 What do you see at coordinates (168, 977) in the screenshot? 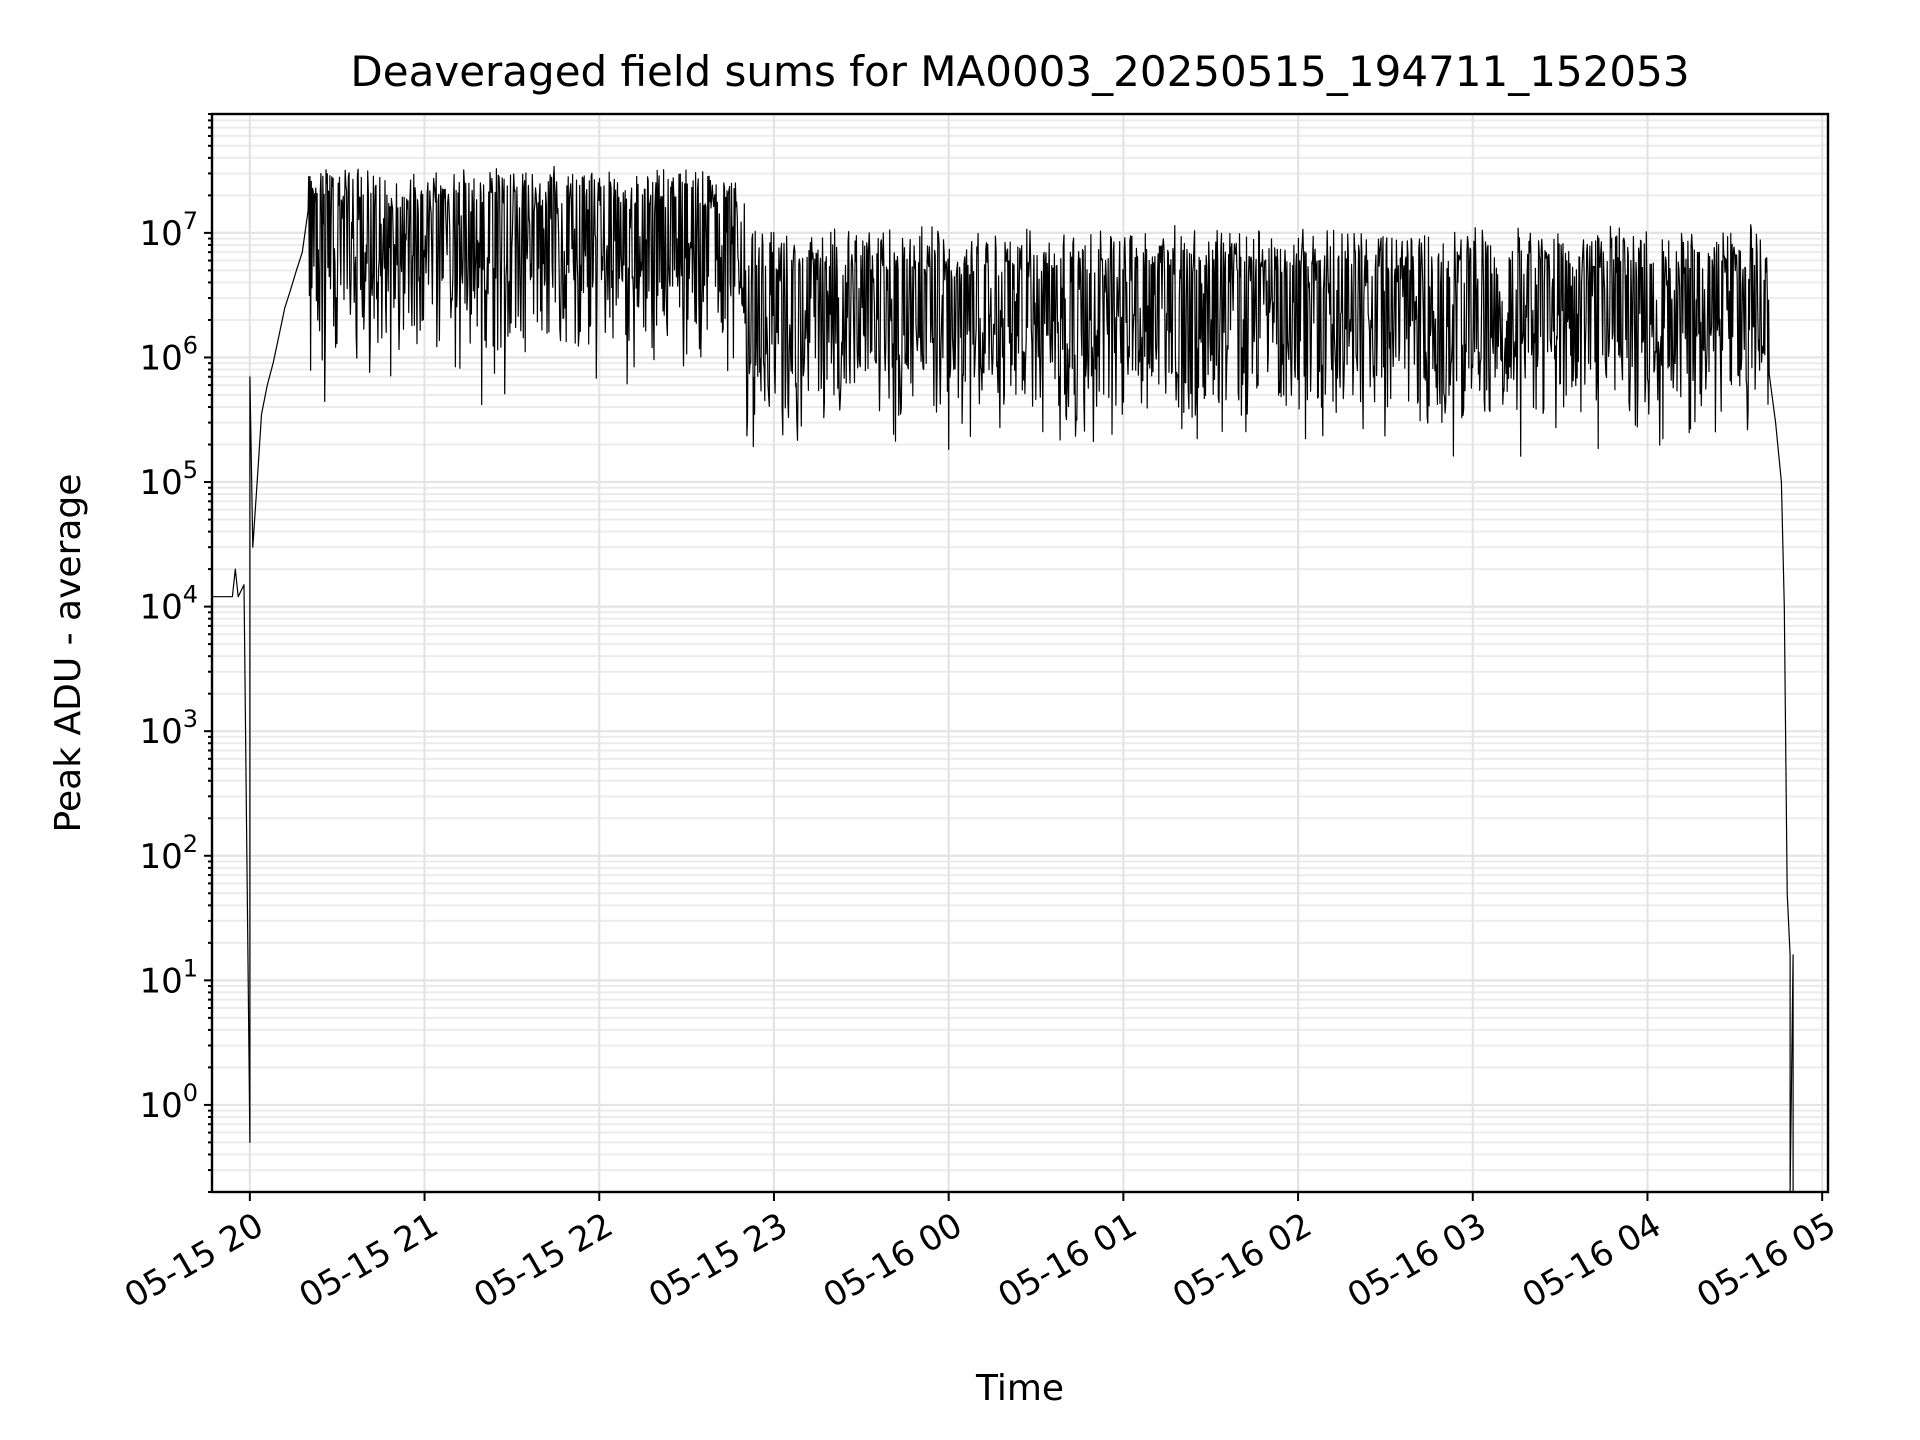
I see `y-tick-label: 10¹` at bounding box center [168, 977].